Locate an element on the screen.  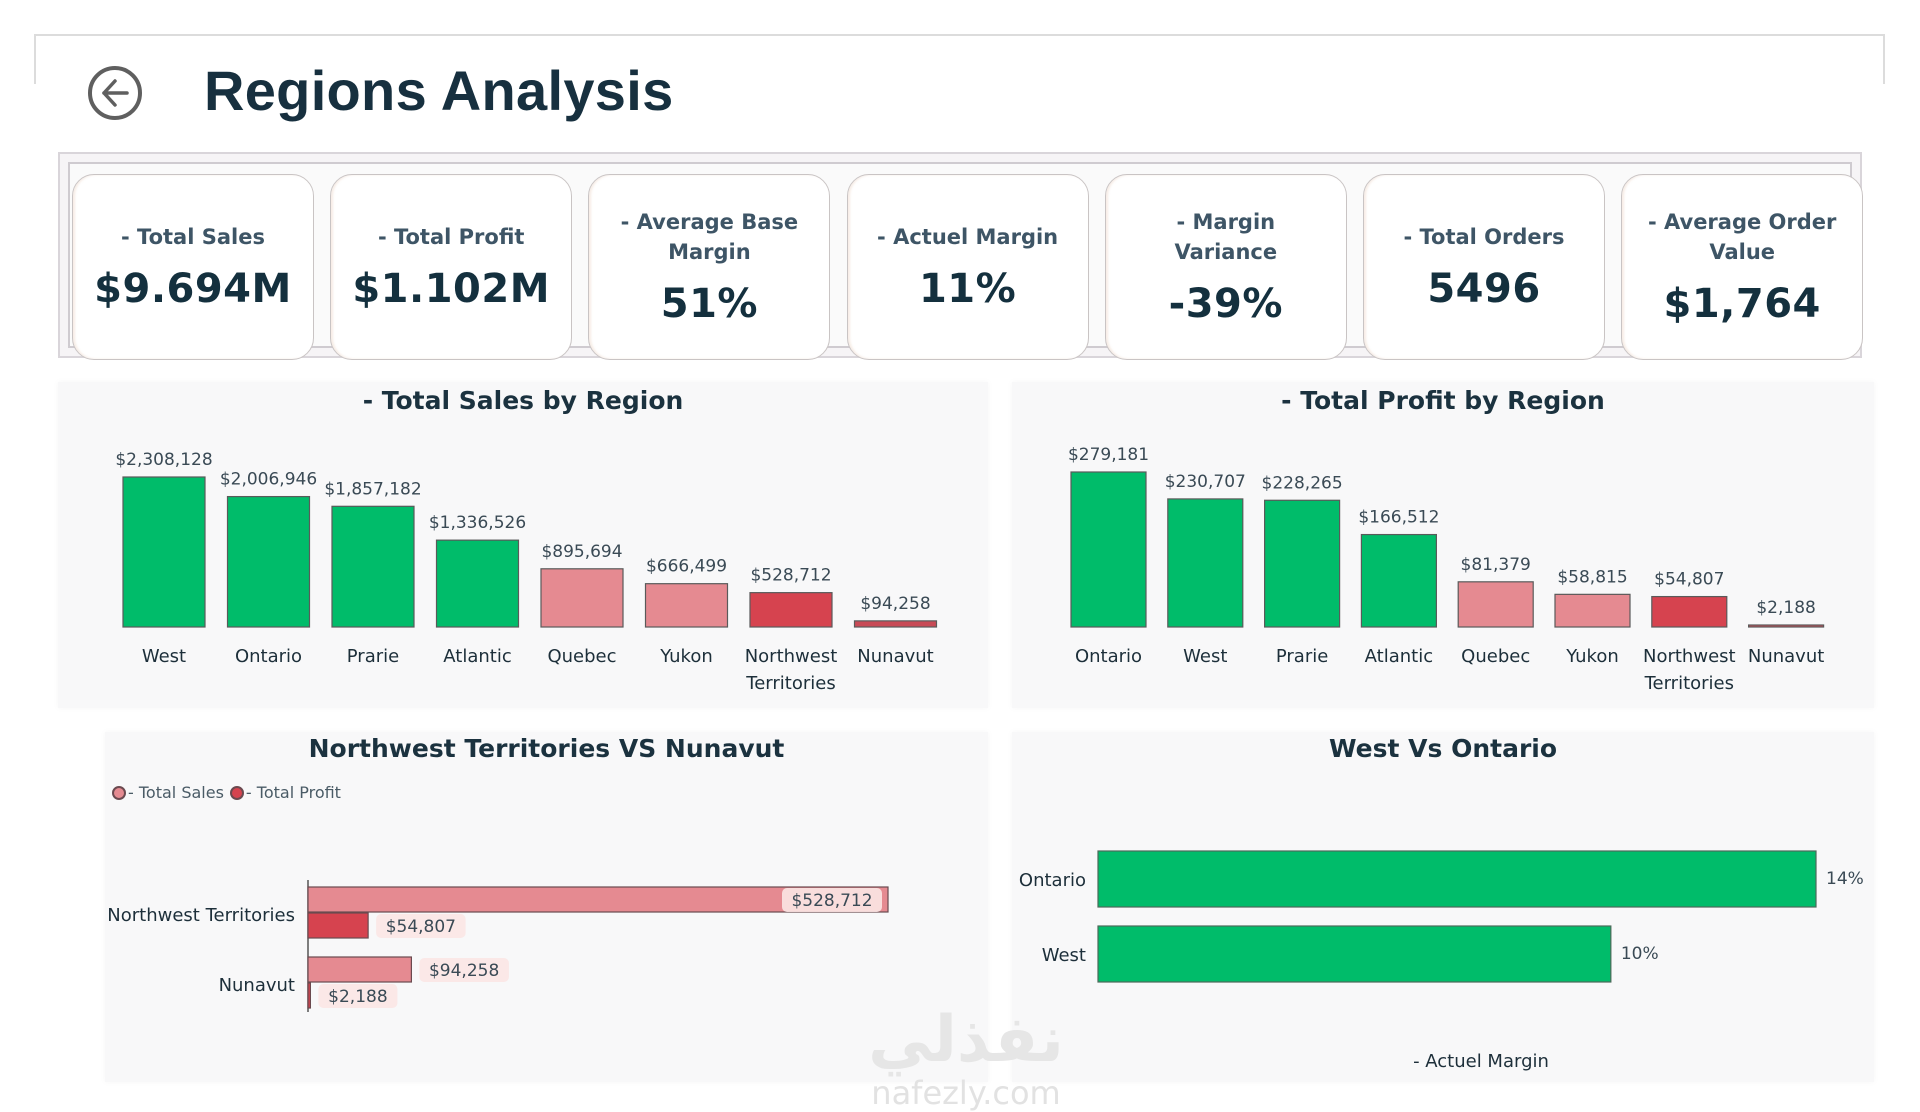
legend-marker-total-sales is located at coordinates (119, 792).